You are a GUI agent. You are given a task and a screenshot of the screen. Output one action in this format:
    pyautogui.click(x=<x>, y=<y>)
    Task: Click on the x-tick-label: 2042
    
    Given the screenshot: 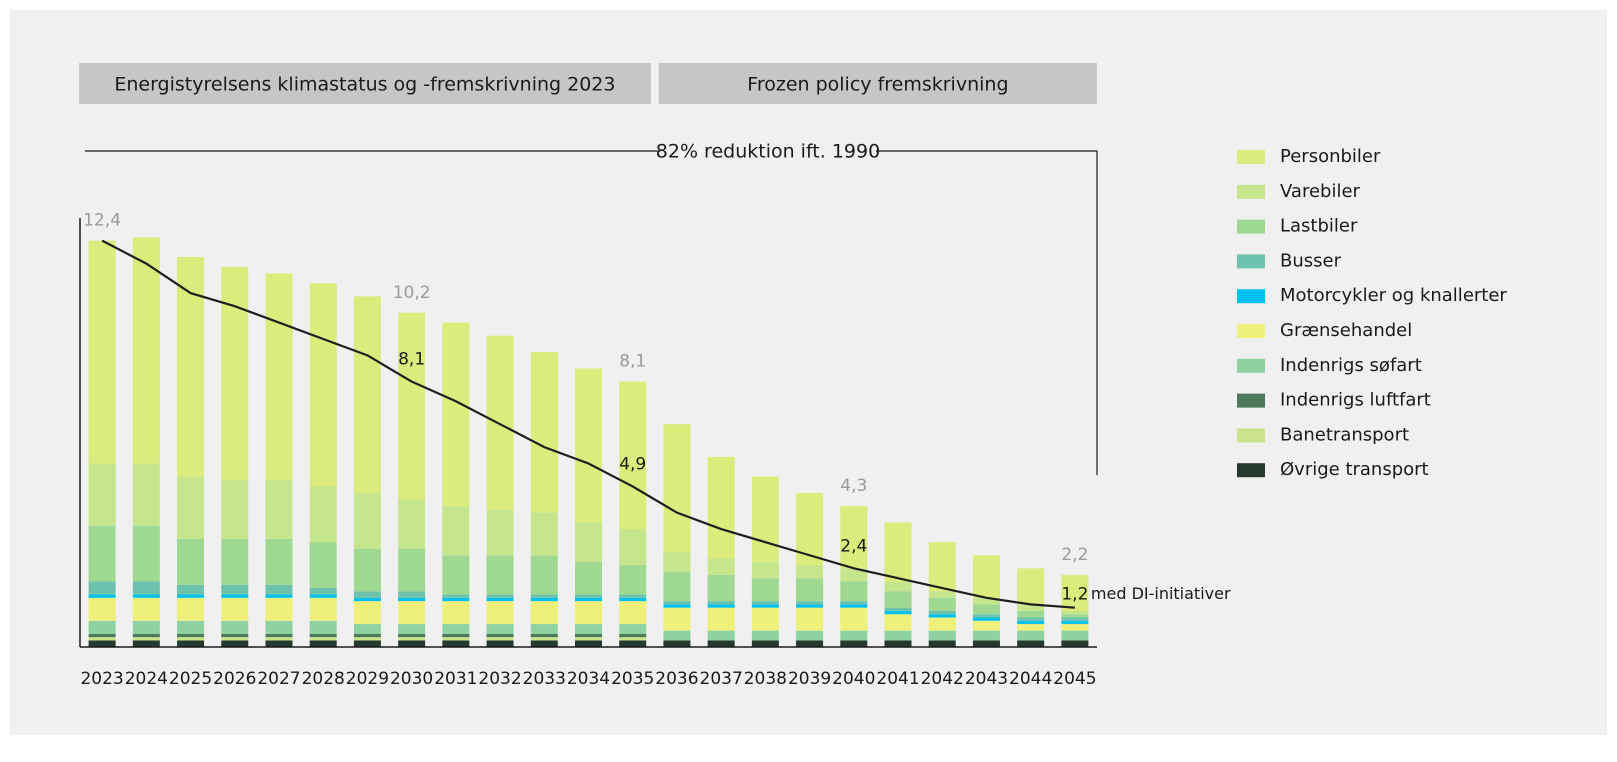 What is the action you would take?
    pyautogui.click(x=942, y=679)
    